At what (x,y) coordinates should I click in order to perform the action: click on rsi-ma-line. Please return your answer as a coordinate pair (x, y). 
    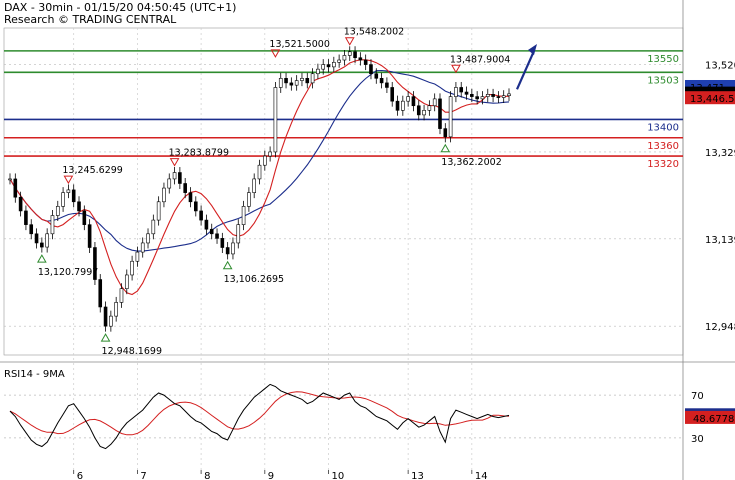
    Looking at the image, I should click on (259, 413).